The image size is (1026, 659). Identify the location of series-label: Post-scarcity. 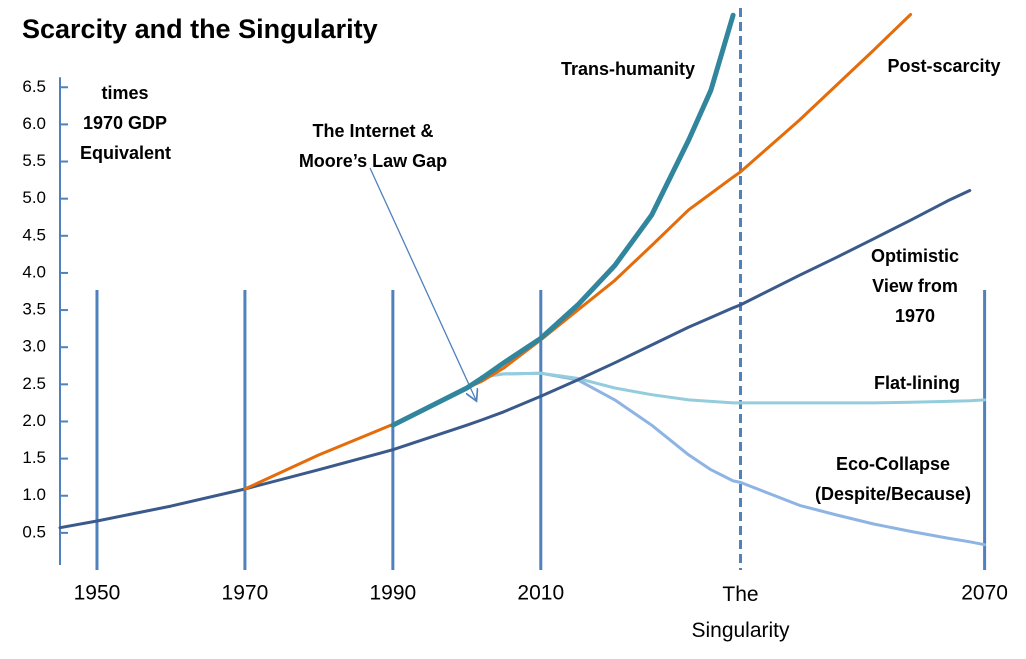
(944, 66).